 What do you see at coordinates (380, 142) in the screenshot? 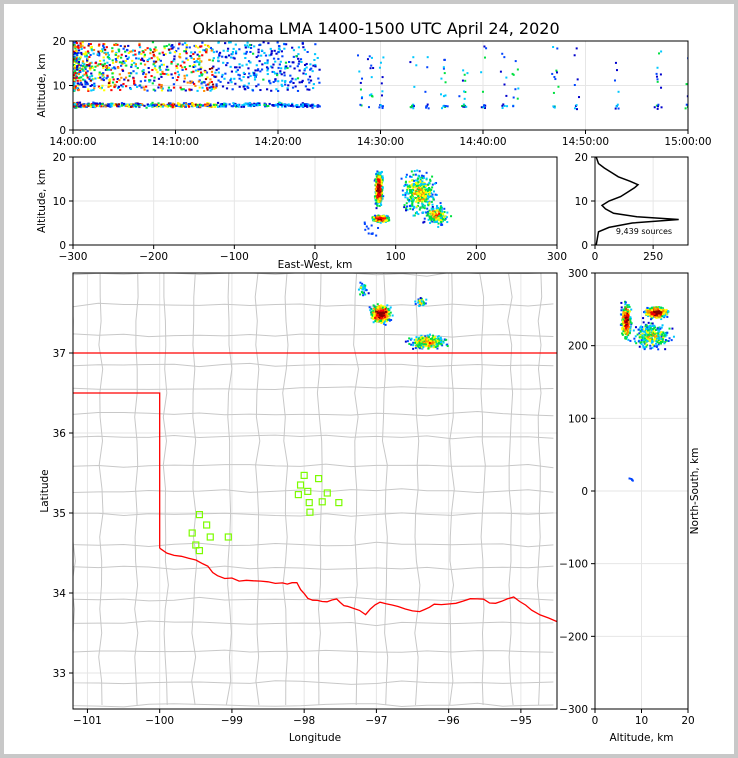
I see `x-tick-label: 14:30:00` at bounding box center [380, 142].